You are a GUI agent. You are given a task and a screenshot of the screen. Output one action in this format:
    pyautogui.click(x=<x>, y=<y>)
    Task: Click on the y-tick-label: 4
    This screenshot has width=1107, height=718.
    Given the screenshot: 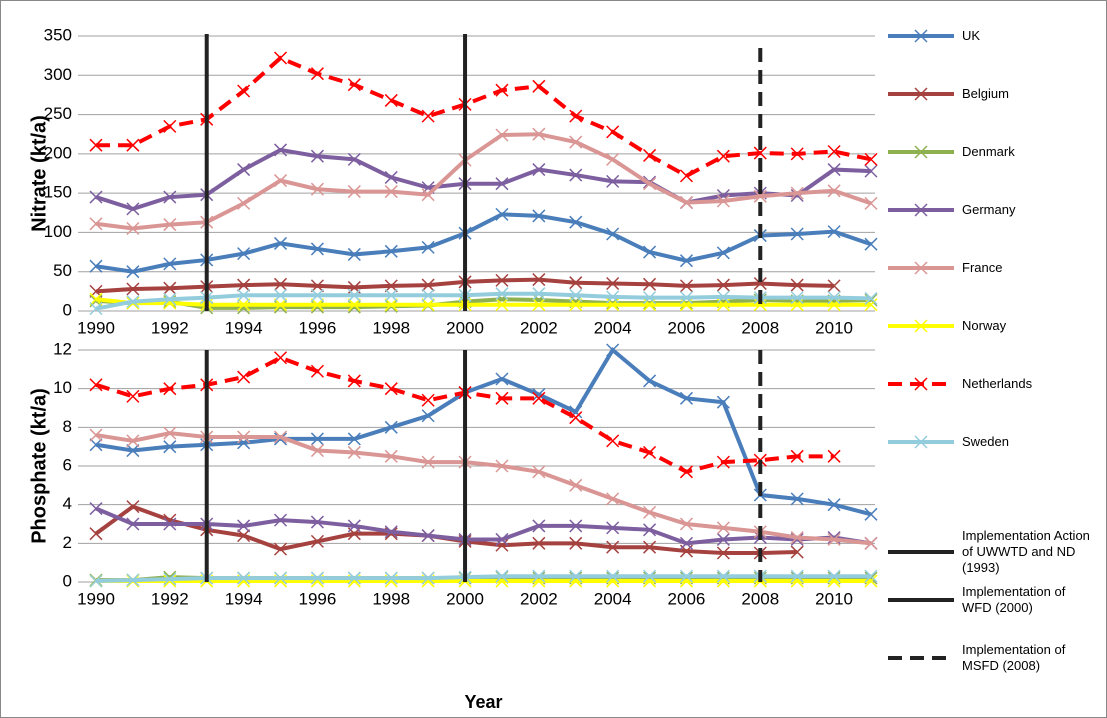 What is the action you would take?
    pyautogui.click(x=67, y=503)
    